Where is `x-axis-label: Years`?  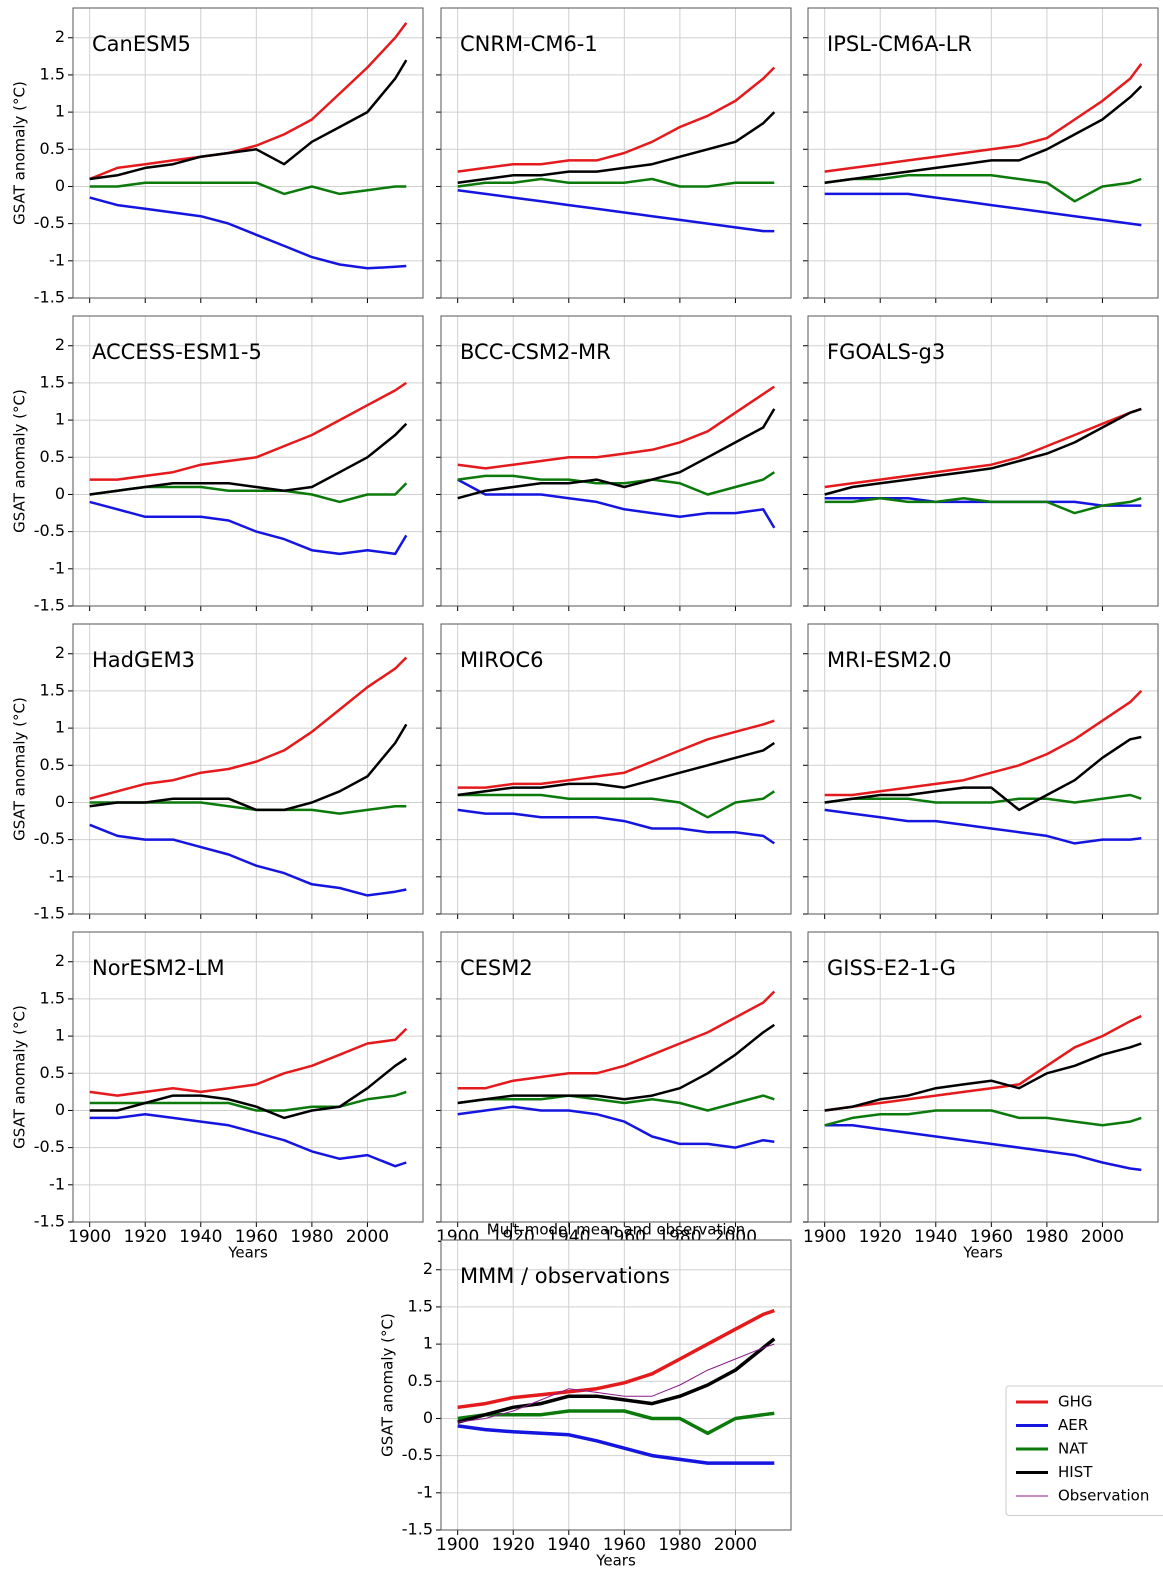 x-axis-label: Years is located at coordinates (615, 1561).